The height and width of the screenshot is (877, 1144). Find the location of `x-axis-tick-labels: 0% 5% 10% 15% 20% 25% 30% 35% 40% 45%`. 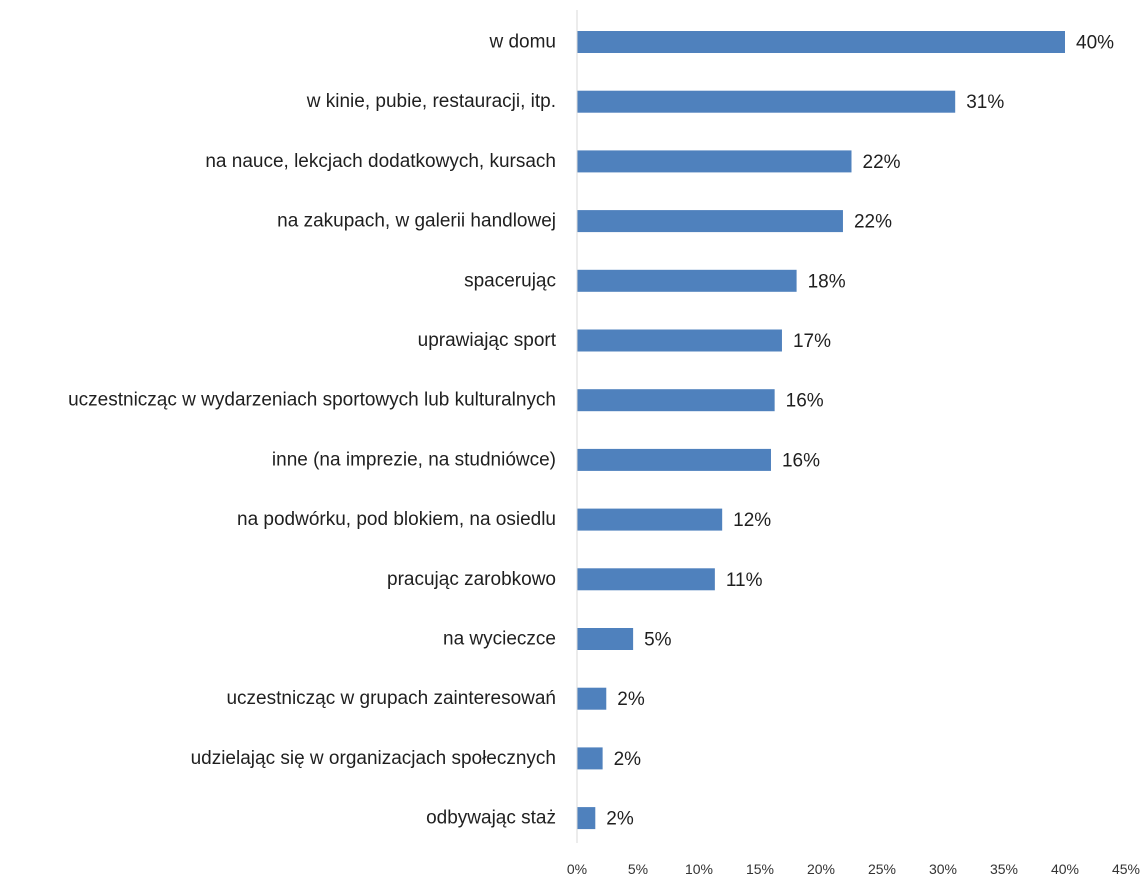

x-axis-tick-labels: 0% 5% 10% 15% 20% 25% 30% 35% 40% 45% is located at coordinates (853, 869).